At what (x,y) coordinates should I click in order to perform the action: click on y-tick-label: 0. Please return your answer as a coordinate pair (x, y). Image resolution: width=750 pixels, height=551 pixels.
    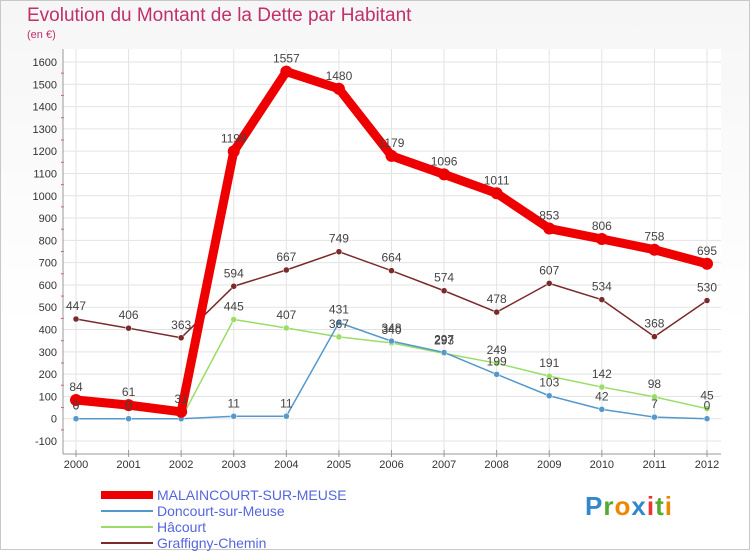
    Looking at the image, I should click on (54, 420).